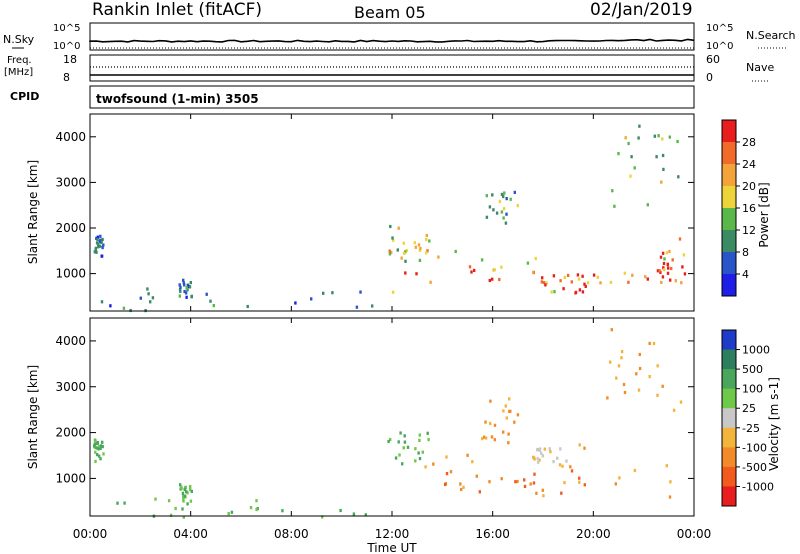  Describe the element at coordinates (19, 60) in the screenshot. I see `freq-label-1: Freq.` at that location.